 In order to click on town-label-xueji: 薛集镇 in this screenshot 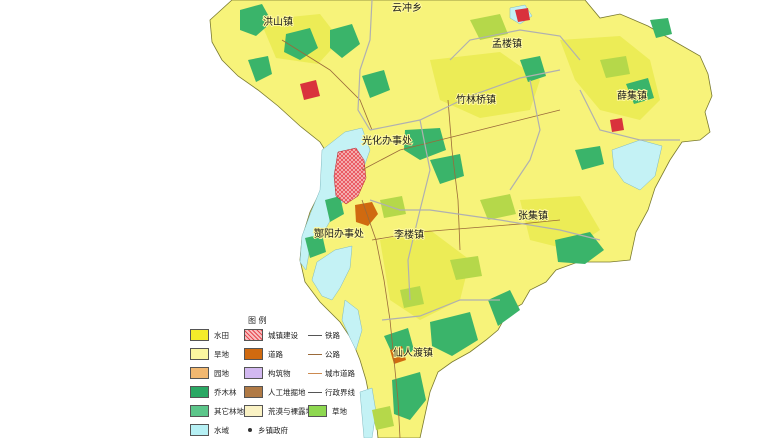, I will do `click(632, 95)`.